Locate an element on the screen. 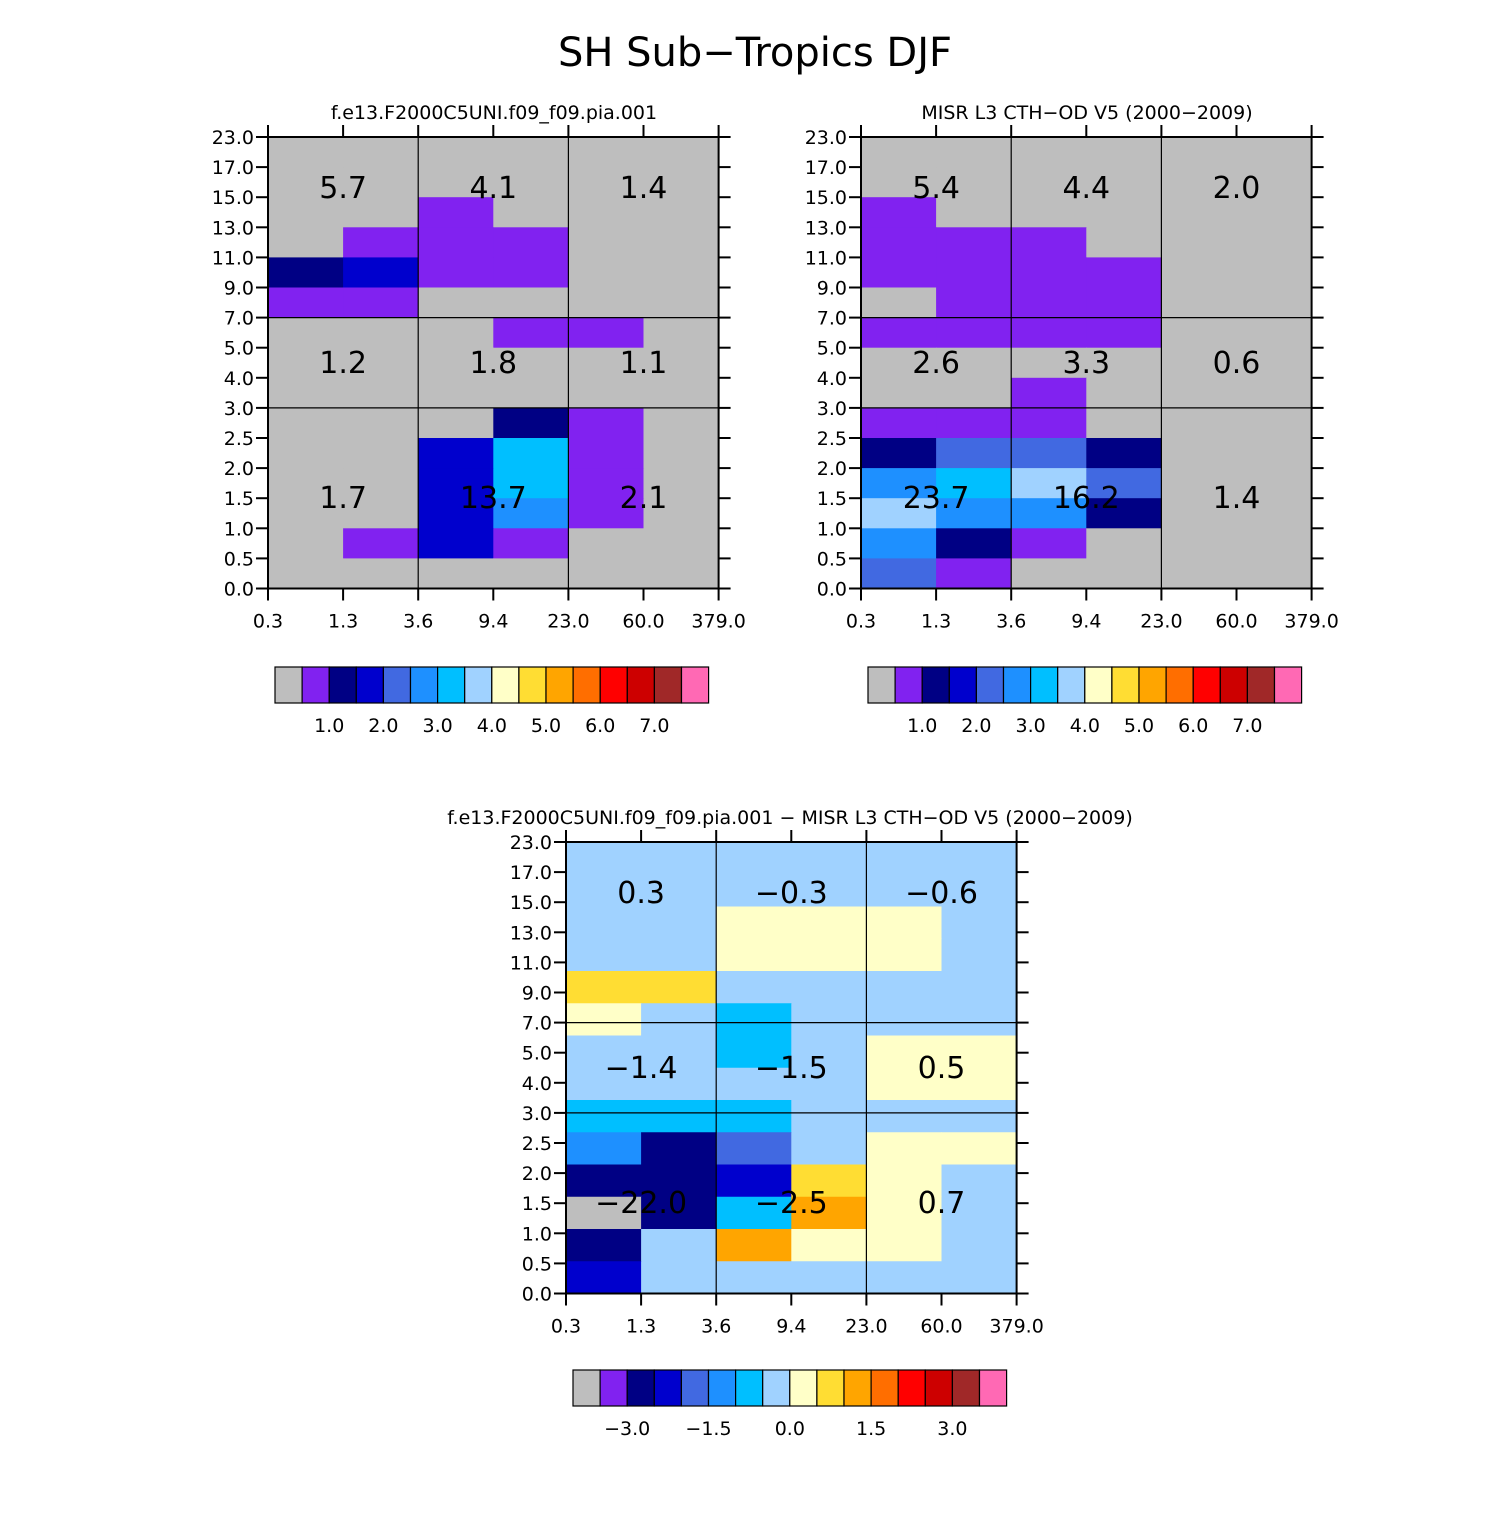 The width and height of the screenshot is (1510, 1515). cell-value-label: 1.7 is located at coordinates (343, 498).